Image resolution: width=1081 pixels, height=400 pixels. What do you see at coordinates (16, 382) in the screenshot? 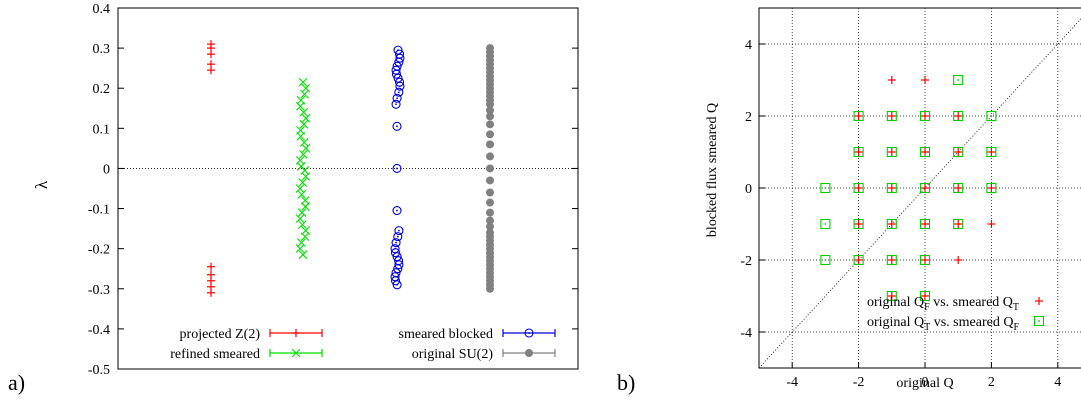
I see `panel-label-a: a)` at bounding box center [16, 382].